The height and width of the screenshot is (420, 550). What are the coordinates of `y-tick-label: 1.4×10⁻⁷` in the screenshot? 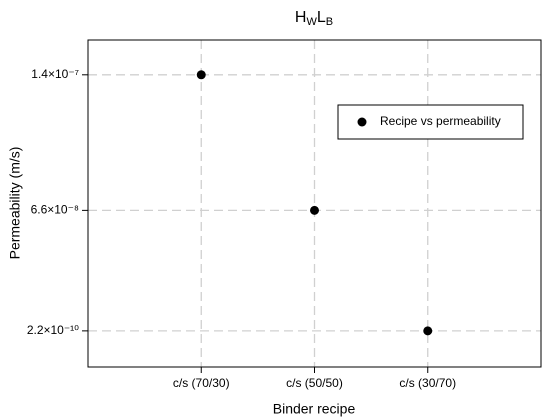 It's located at (55, 74).